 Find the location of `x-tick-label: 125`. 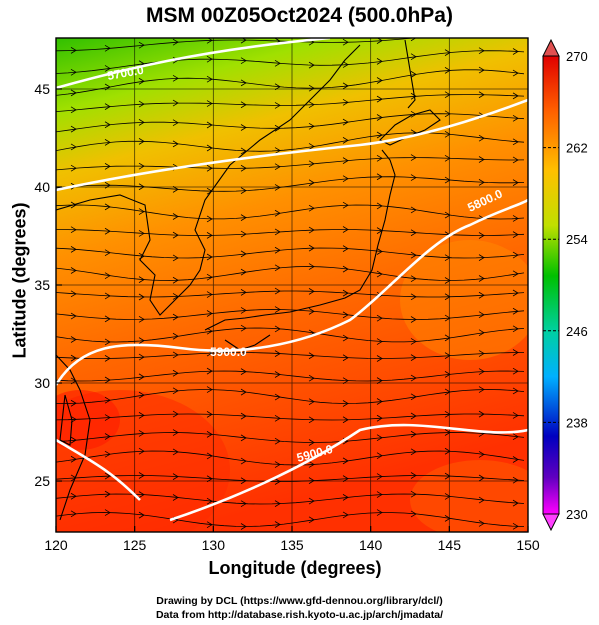

x-tick-label: 125 is located at coordinates (135, 545).